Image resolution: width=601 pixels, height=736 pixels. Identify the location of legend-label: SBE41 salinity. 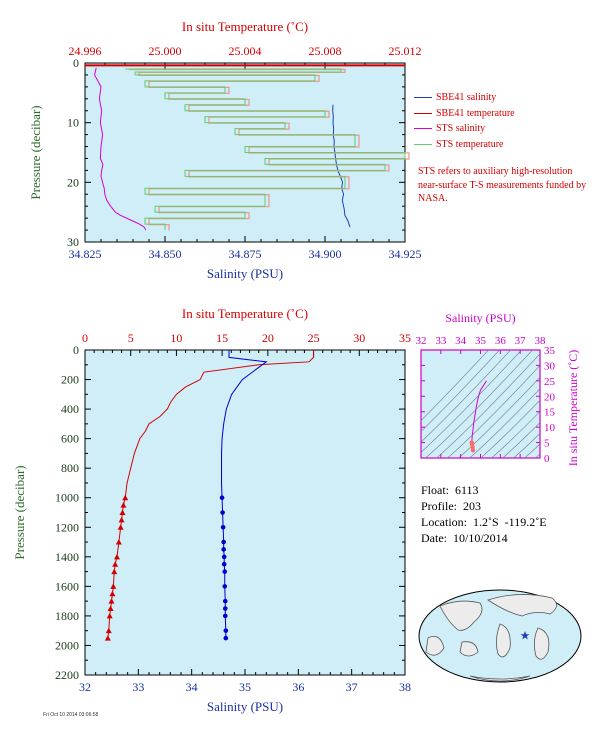
(466, 98).